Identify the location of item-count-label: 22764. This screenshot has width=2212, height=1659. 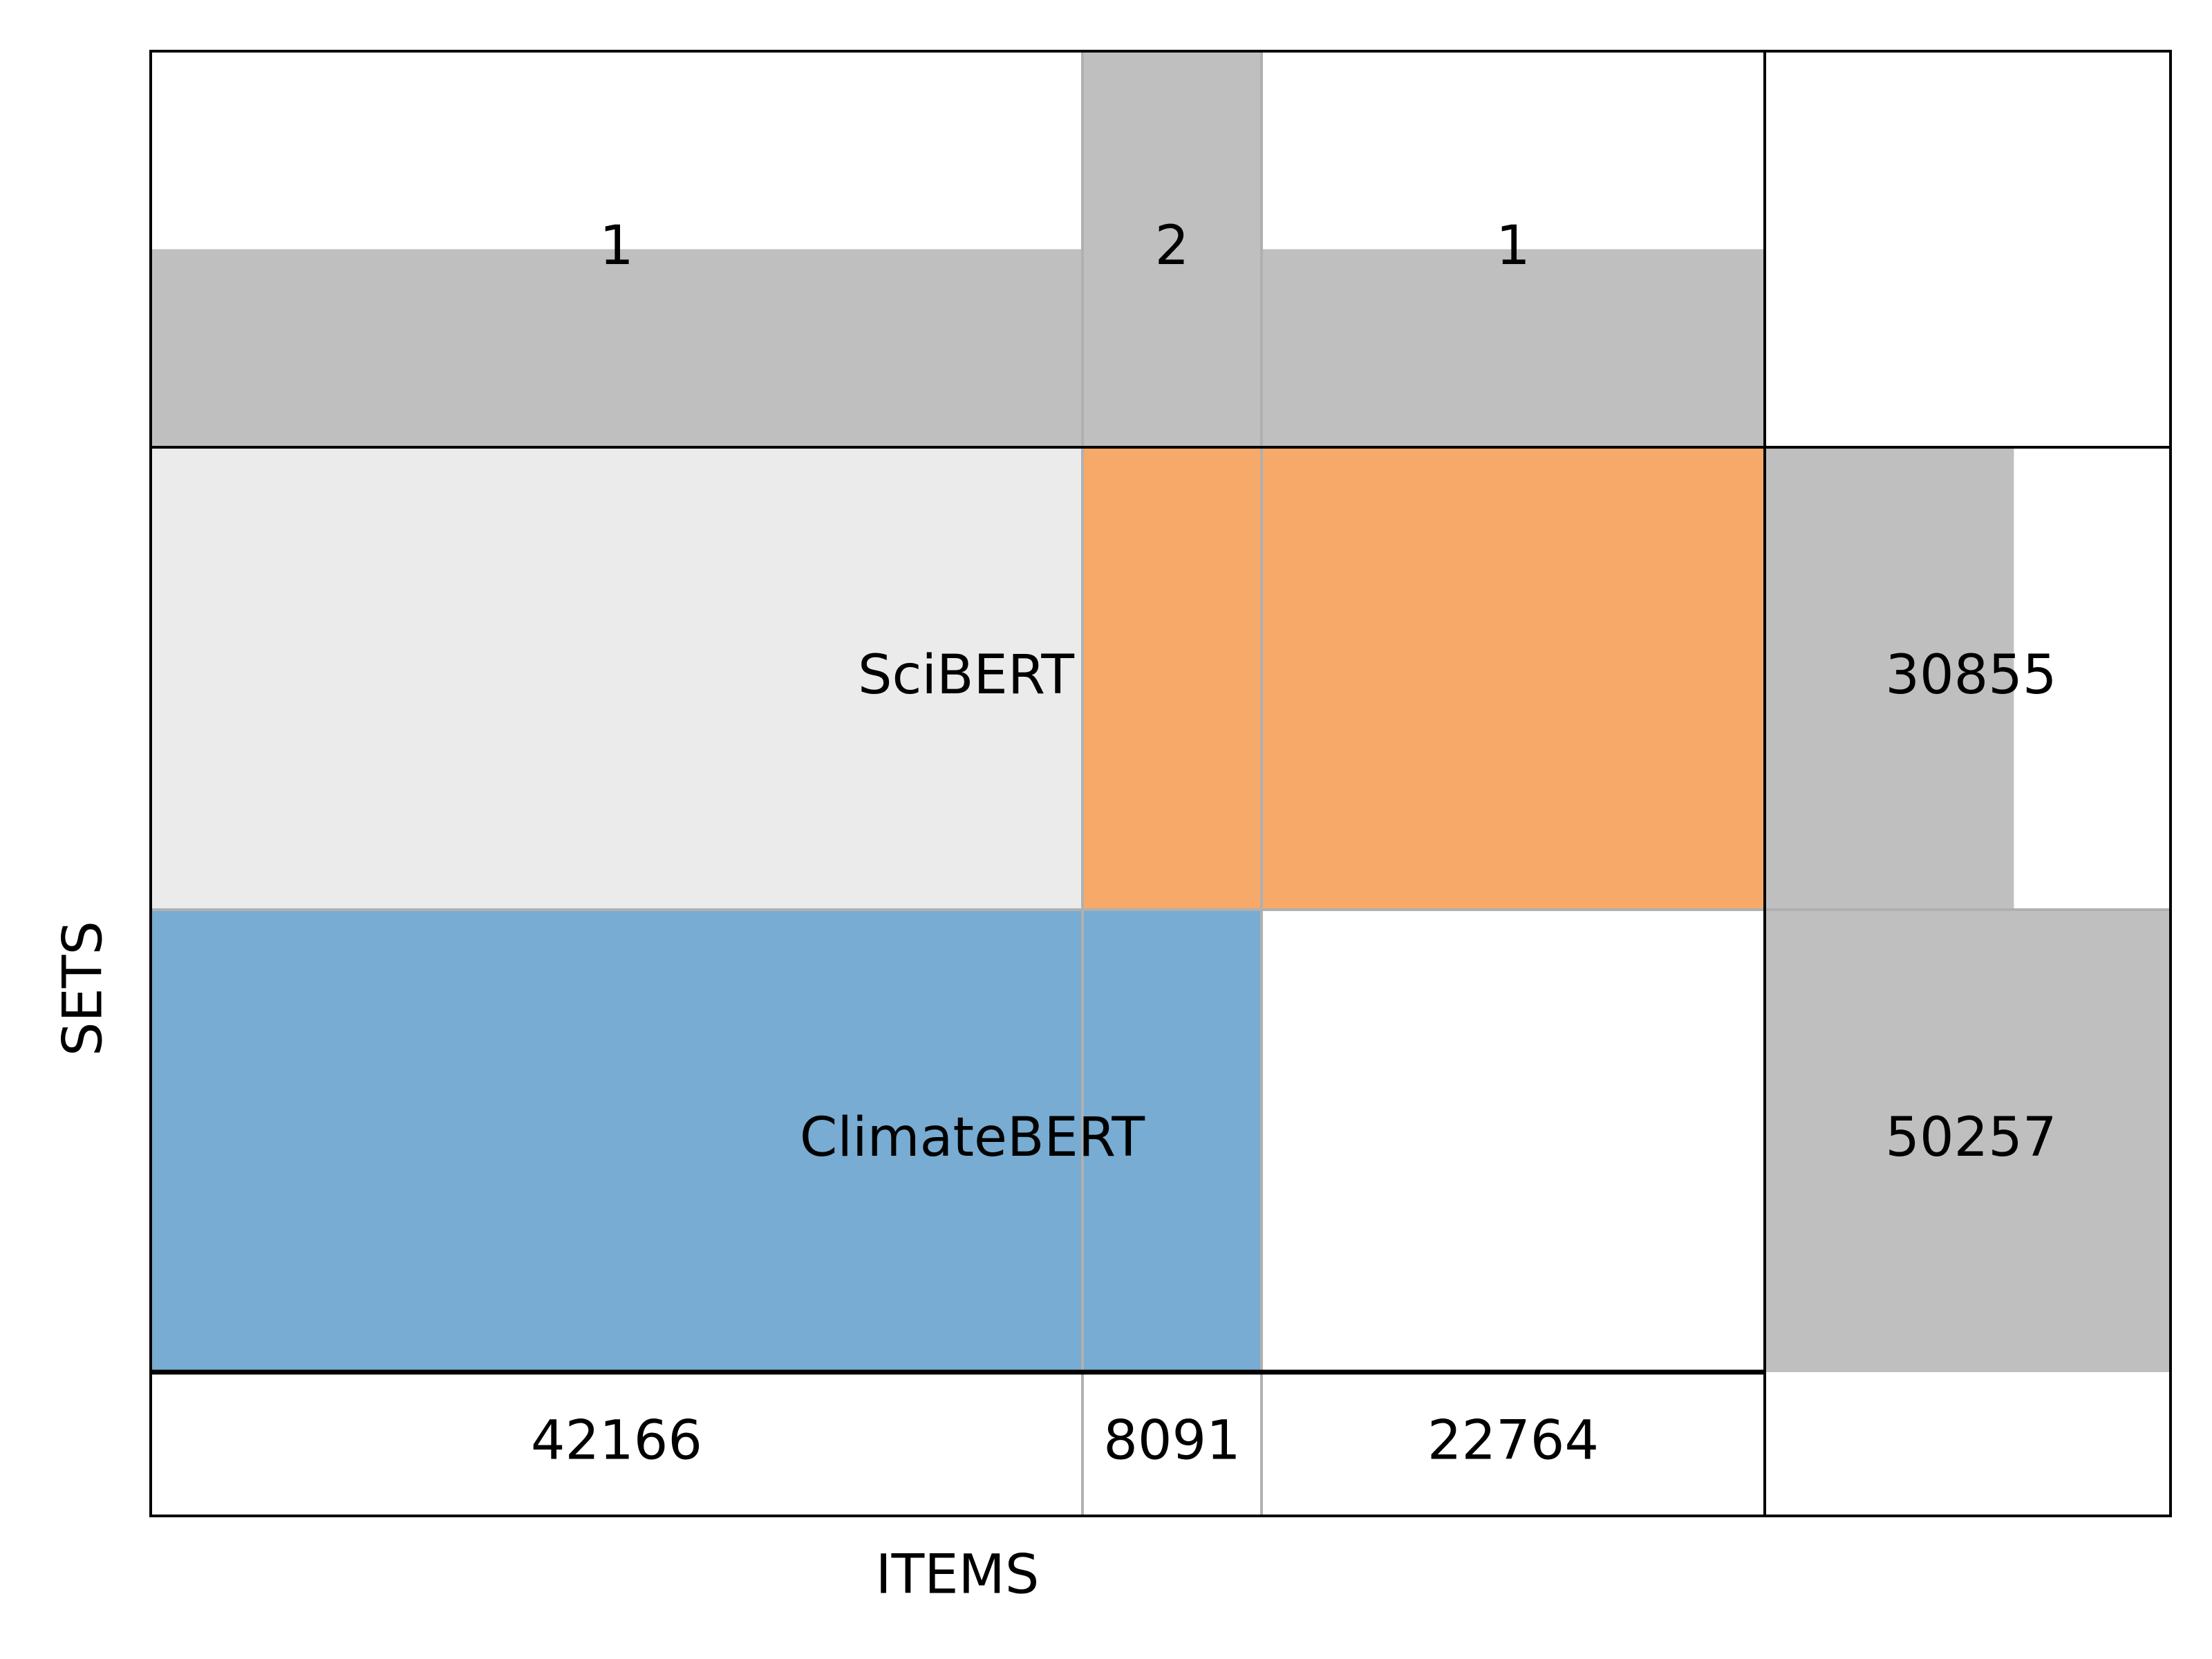
(1513, 1441).